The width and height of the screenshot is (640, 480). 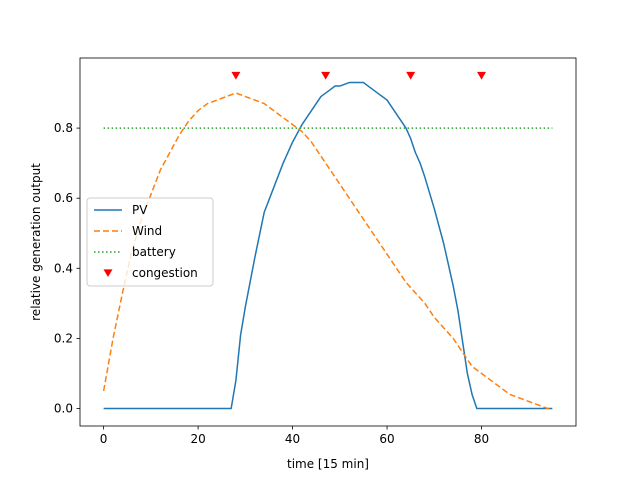 I want to click on y-axis-ticks: 0.0 0.2 0.4 0.6 0.8, so click(x=67, y=268).